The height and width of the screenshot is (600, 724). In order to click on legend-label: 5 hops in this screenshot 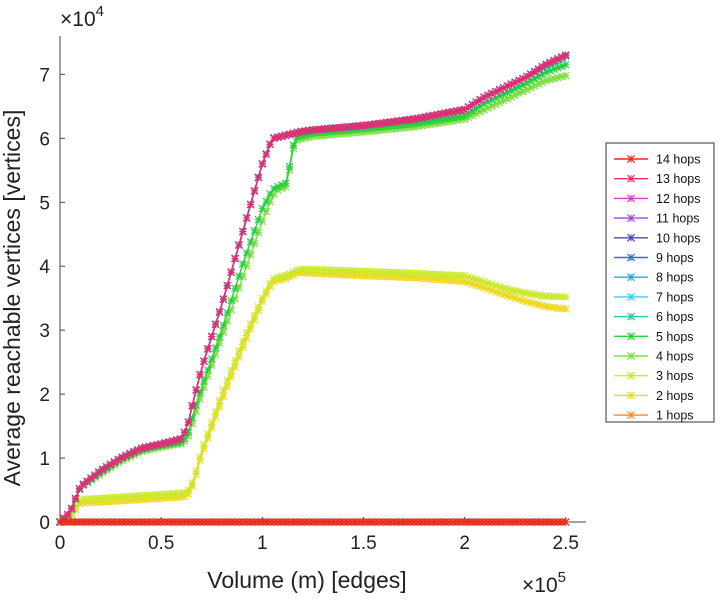, I will do `click(675, 337)`.